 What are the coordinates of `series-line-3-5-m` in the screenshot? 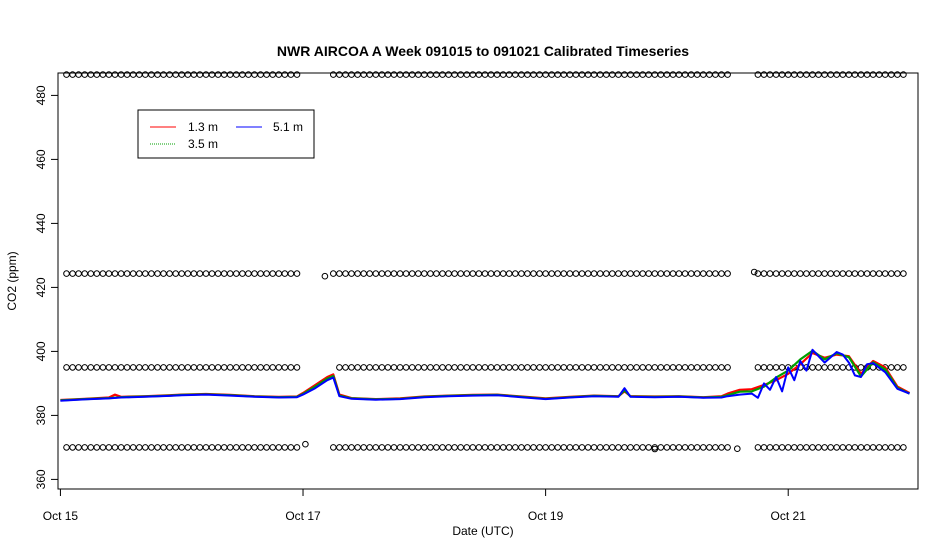 It's located at (485, 375).